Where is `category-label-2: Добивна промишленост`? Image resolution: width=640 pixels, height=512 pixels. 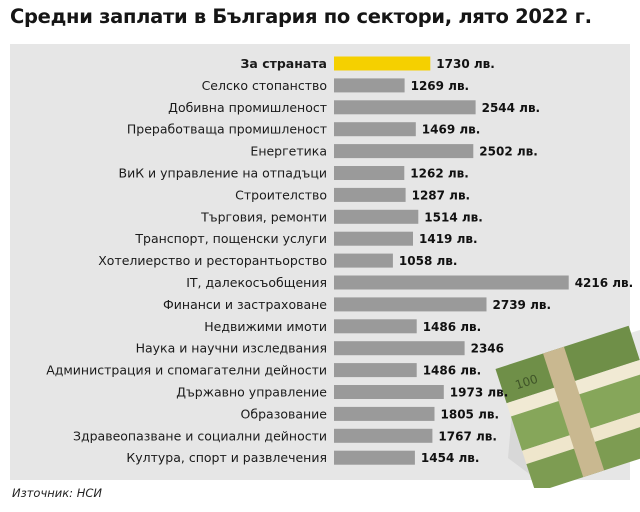
category-label-2: Добивна промишленост is located at coordinates (247, 107).